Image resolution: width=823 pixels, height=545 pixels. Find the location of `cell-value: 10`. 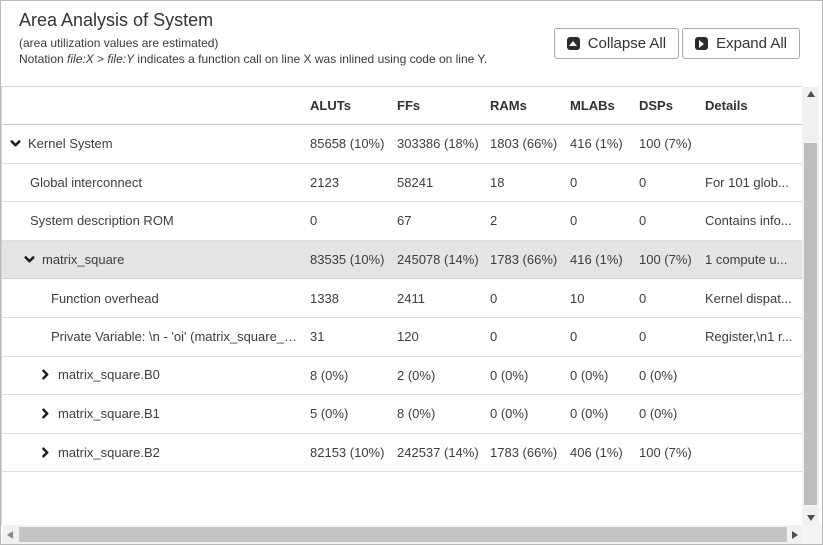

cell-value: 10 is located at coordinates (577, 298).